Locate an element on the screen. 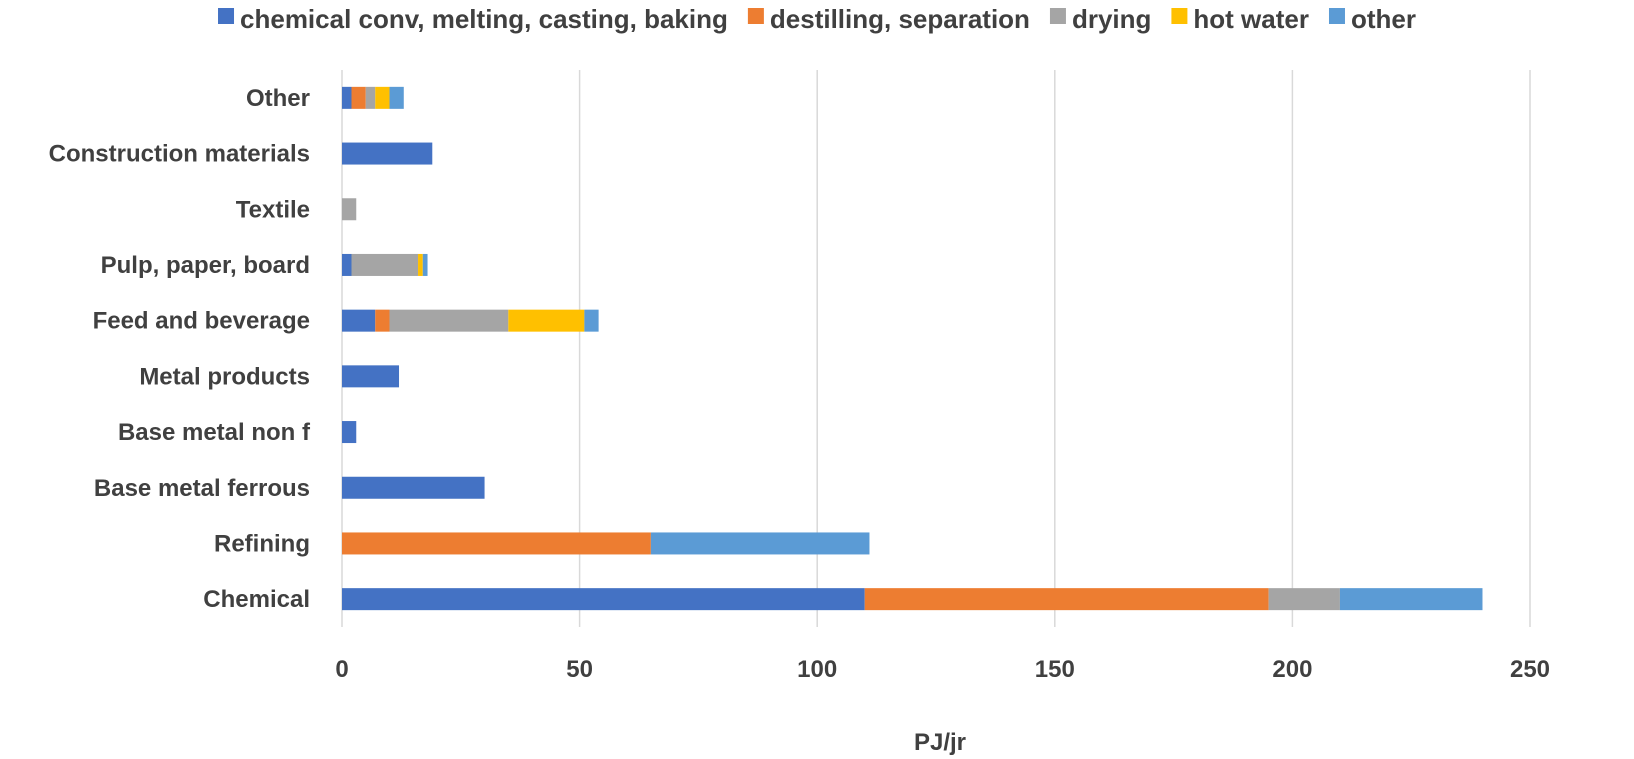 The height and width of the screenshot is (759, 1634). x-tick-label: 150 is located at coordinates (1055, 669).